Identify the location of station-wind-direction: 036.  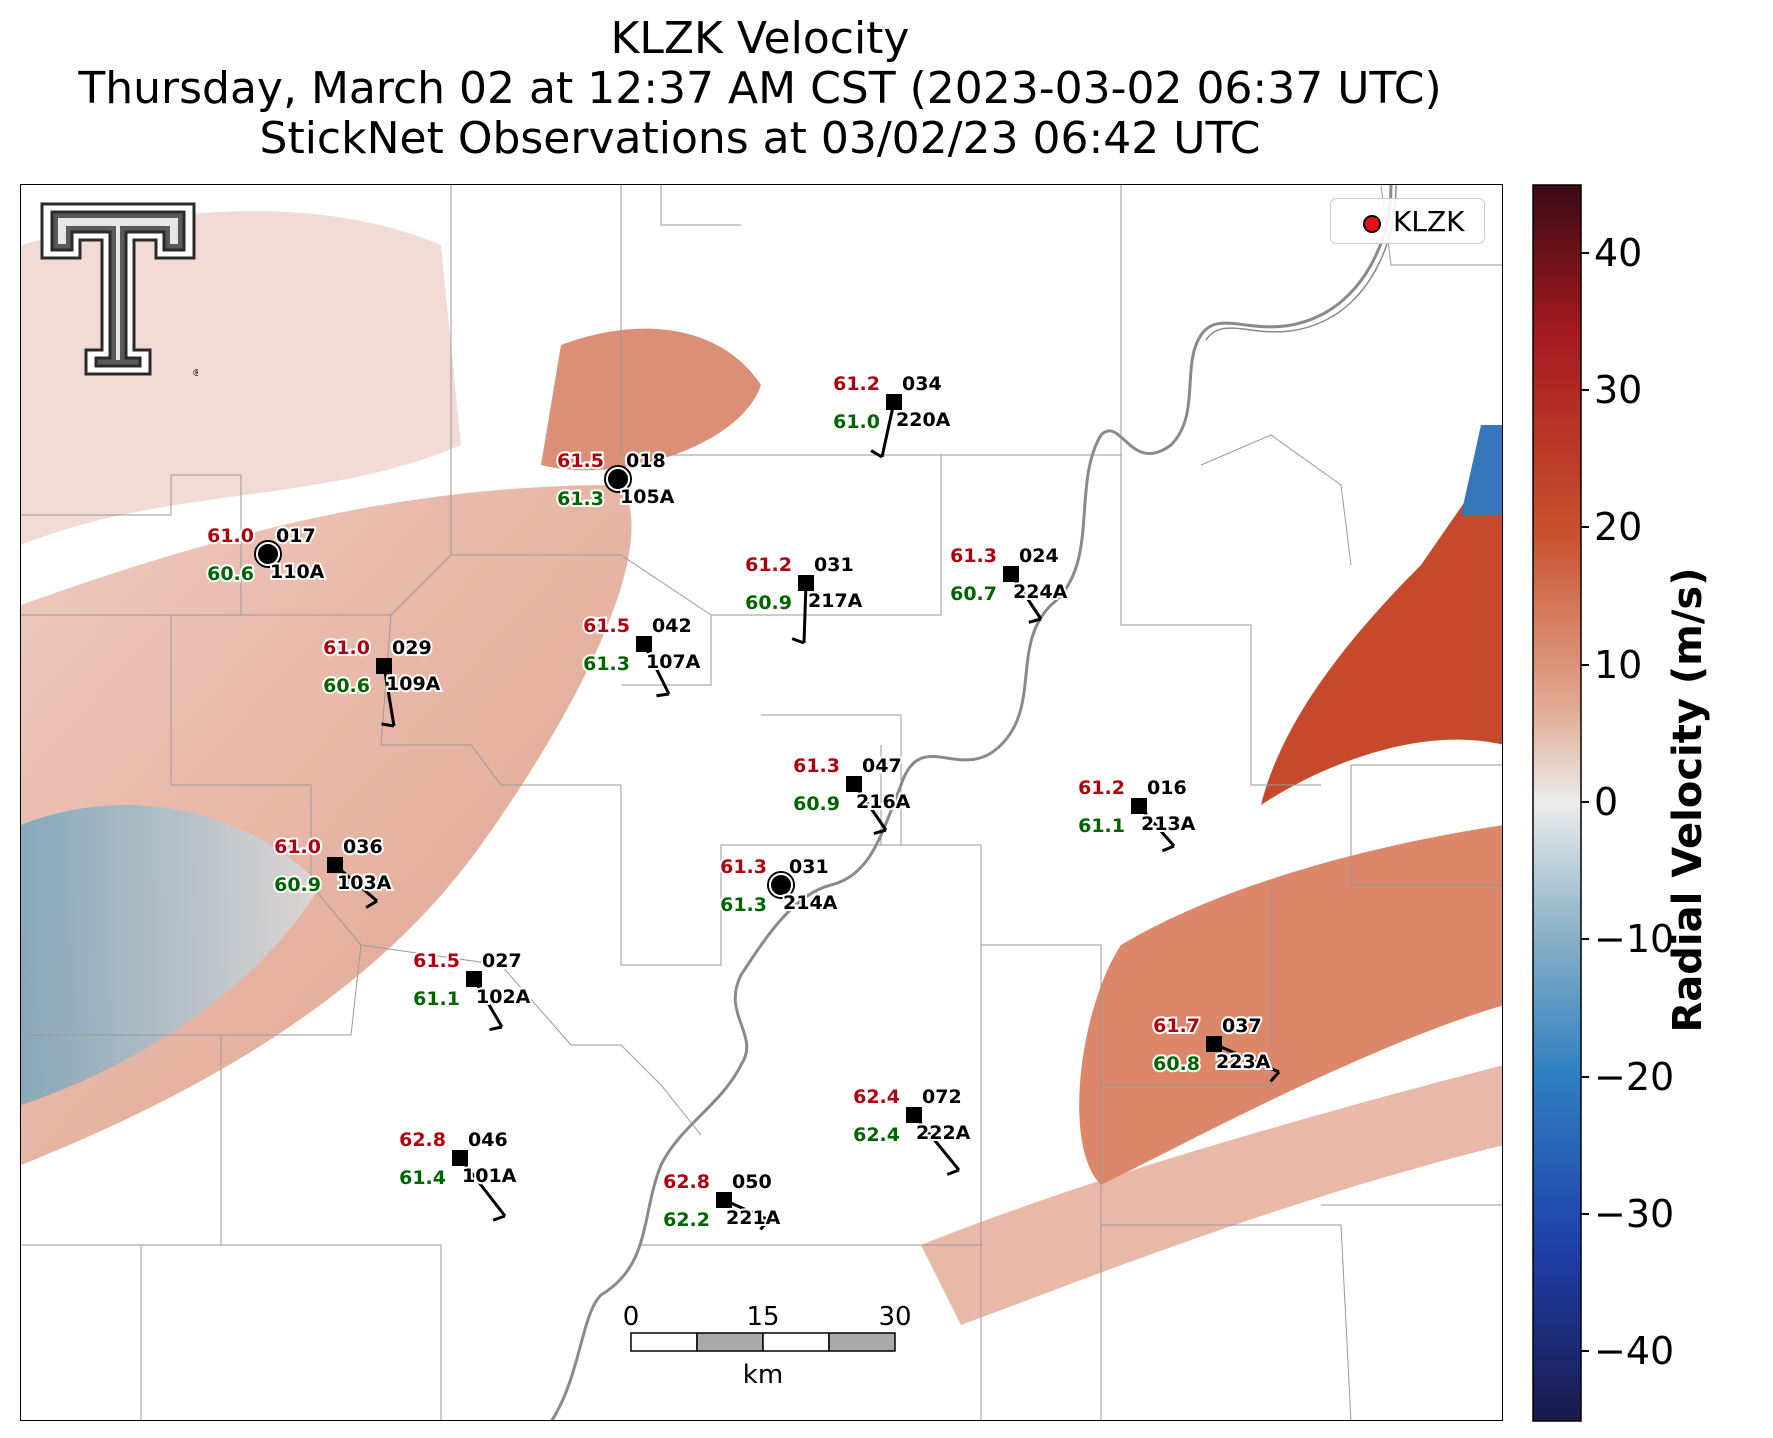
(363, 847).